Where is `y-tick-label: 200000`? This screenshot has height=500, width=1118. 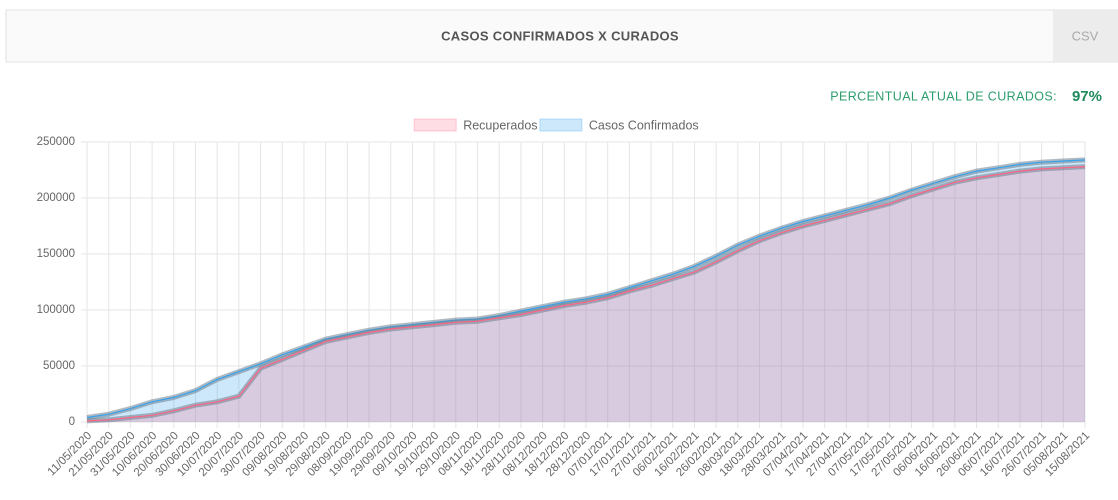 y-tick-label: 200000 is located at coordinates (56, 198).